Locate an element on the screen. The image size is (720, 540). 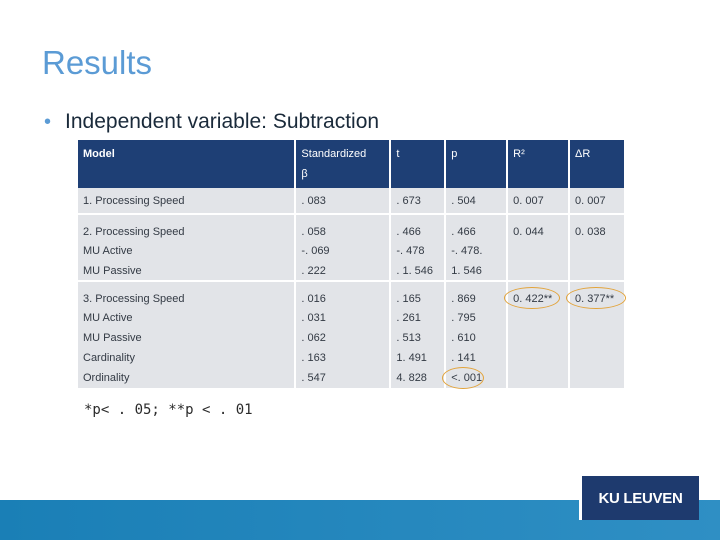
cell-t: 4. 828 is located at coordinates (418, 378).